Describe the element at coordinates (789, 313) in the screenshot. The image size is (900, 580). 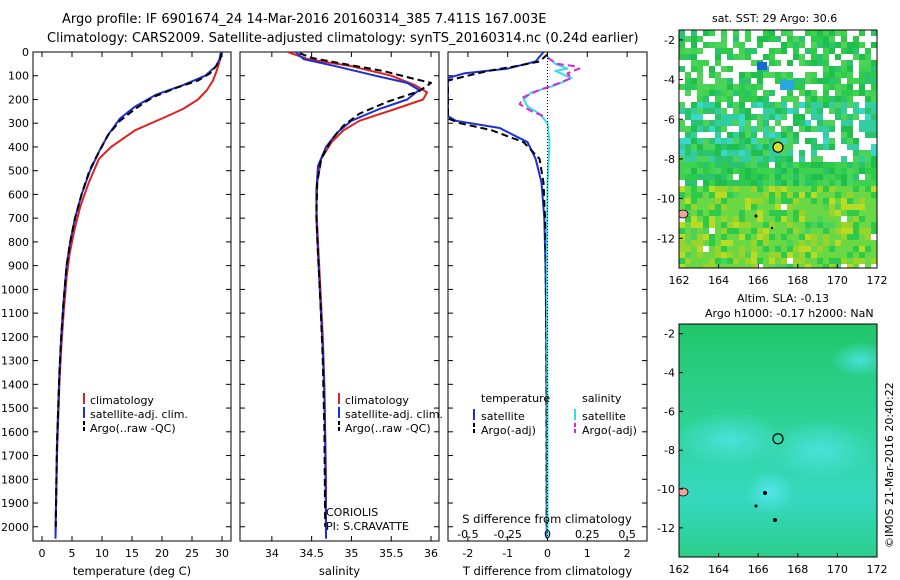
I see `sla-map-title-line-2: Argo h1000: -0.17 h2000: NaN` at that location.